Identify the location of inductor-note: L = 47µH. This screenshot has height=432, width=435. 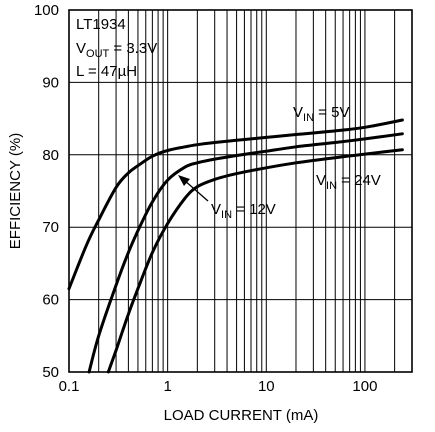
(106, 71).